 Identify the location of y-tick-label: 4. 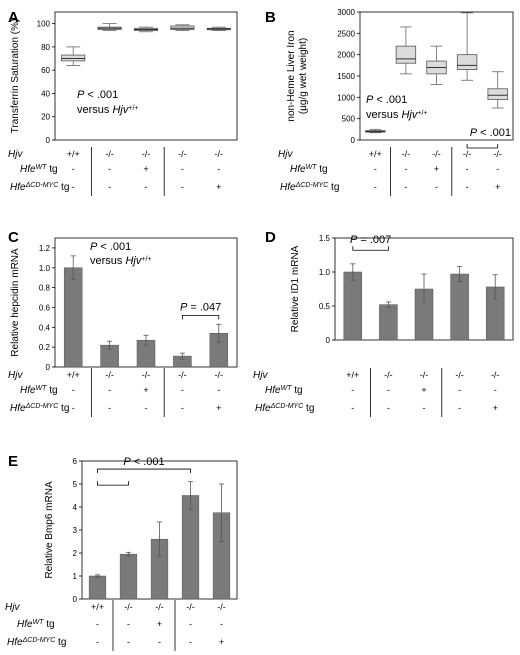
(75, 507).